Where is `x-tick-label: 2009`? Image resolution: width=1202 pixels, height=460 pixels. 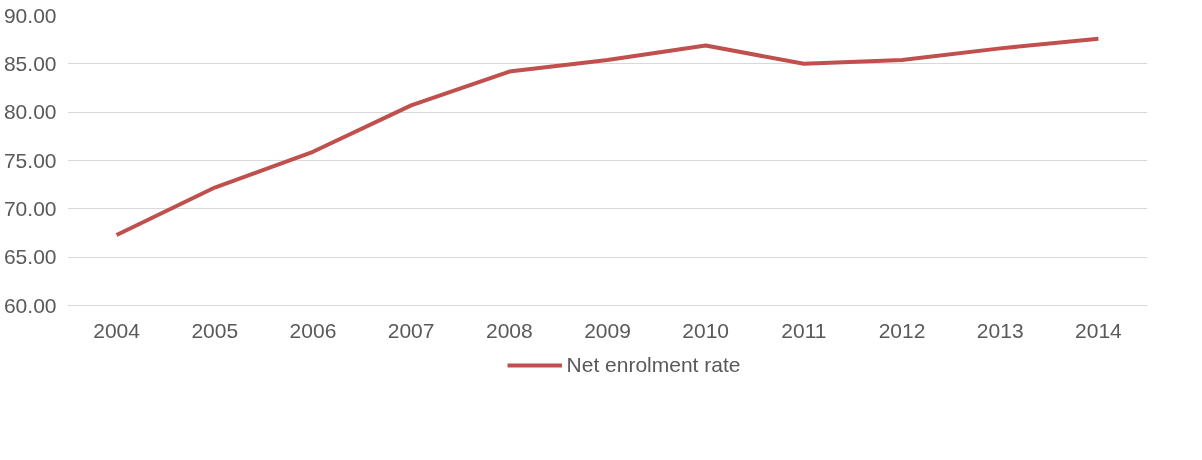
x-tick-label: 2009 is located at coordinates (607, 330).